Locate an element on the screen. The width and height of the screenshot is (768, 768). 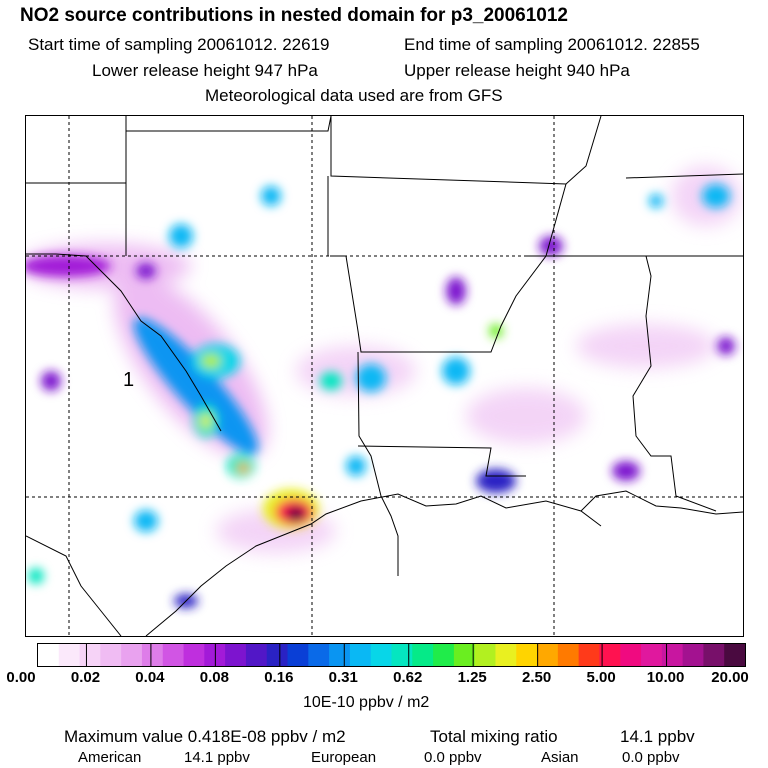
european-value: 0.0 ppbv is located at coordinates (453, 757).